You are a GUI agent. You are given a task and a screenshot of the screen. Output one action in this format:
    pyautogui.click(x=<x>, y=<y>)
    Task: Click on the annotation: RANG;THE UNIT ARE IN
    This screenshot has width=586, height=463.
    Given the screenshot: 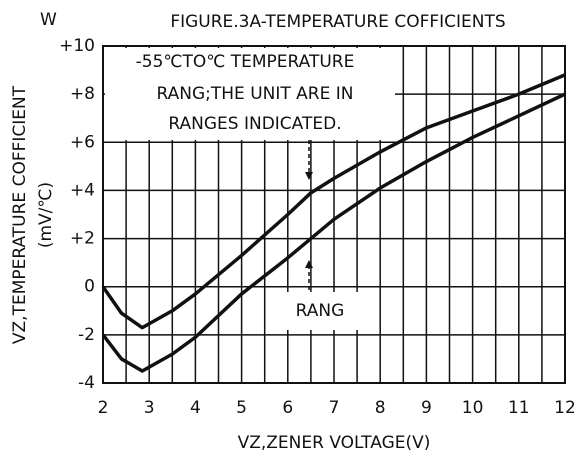 What is the action you would take?
    pyautogui.click(x=255, y=94)
    